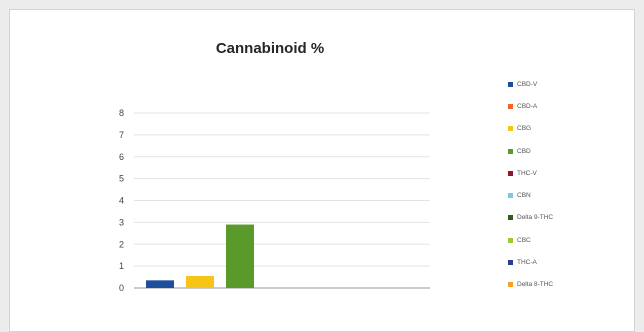 Image resolution: width=644 pixels, height=332 pixels. I want to click on y-tick-label: 8, so click(121, 113).